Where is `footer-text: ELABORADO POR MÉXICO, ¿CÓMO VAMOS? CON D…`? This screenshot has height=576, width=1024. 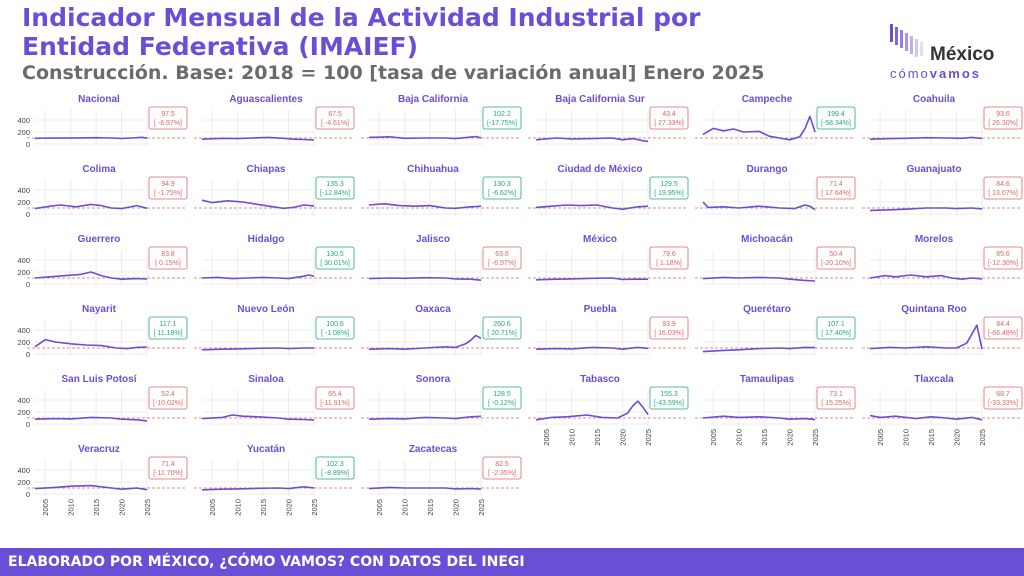
footer-text: ELABORADO POR MÉXICO, ¿CÓMO VAMOS? CON D… is located at coordinates (266, 562).